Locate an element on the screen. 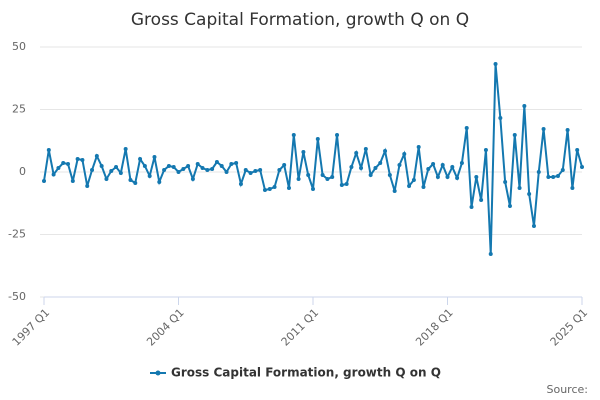 The image size is (600, 400). x-tick-label: 2011 Q1 is located at coordinates (300, 327).